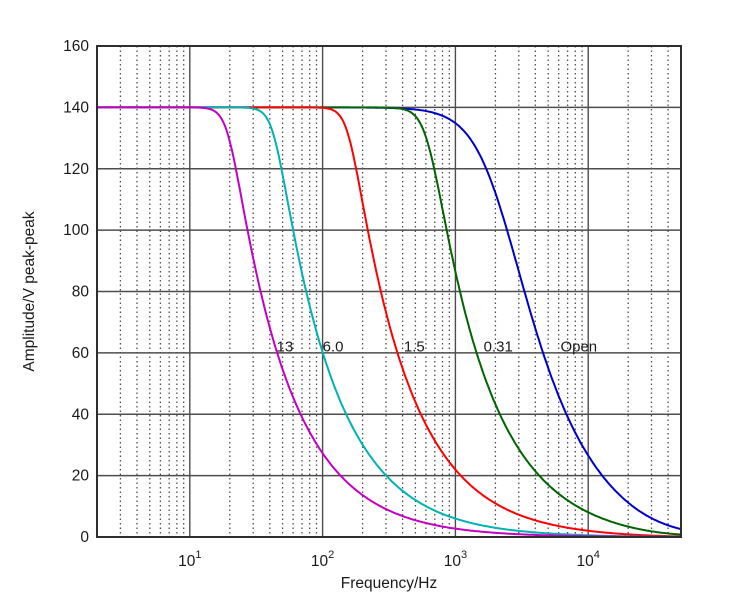 Image resolution: width=750 pixels, height=606 pixels. Describe the element at coordinates (285, 347) in the screenshot. I see `curve-label-13: 13` at that location.